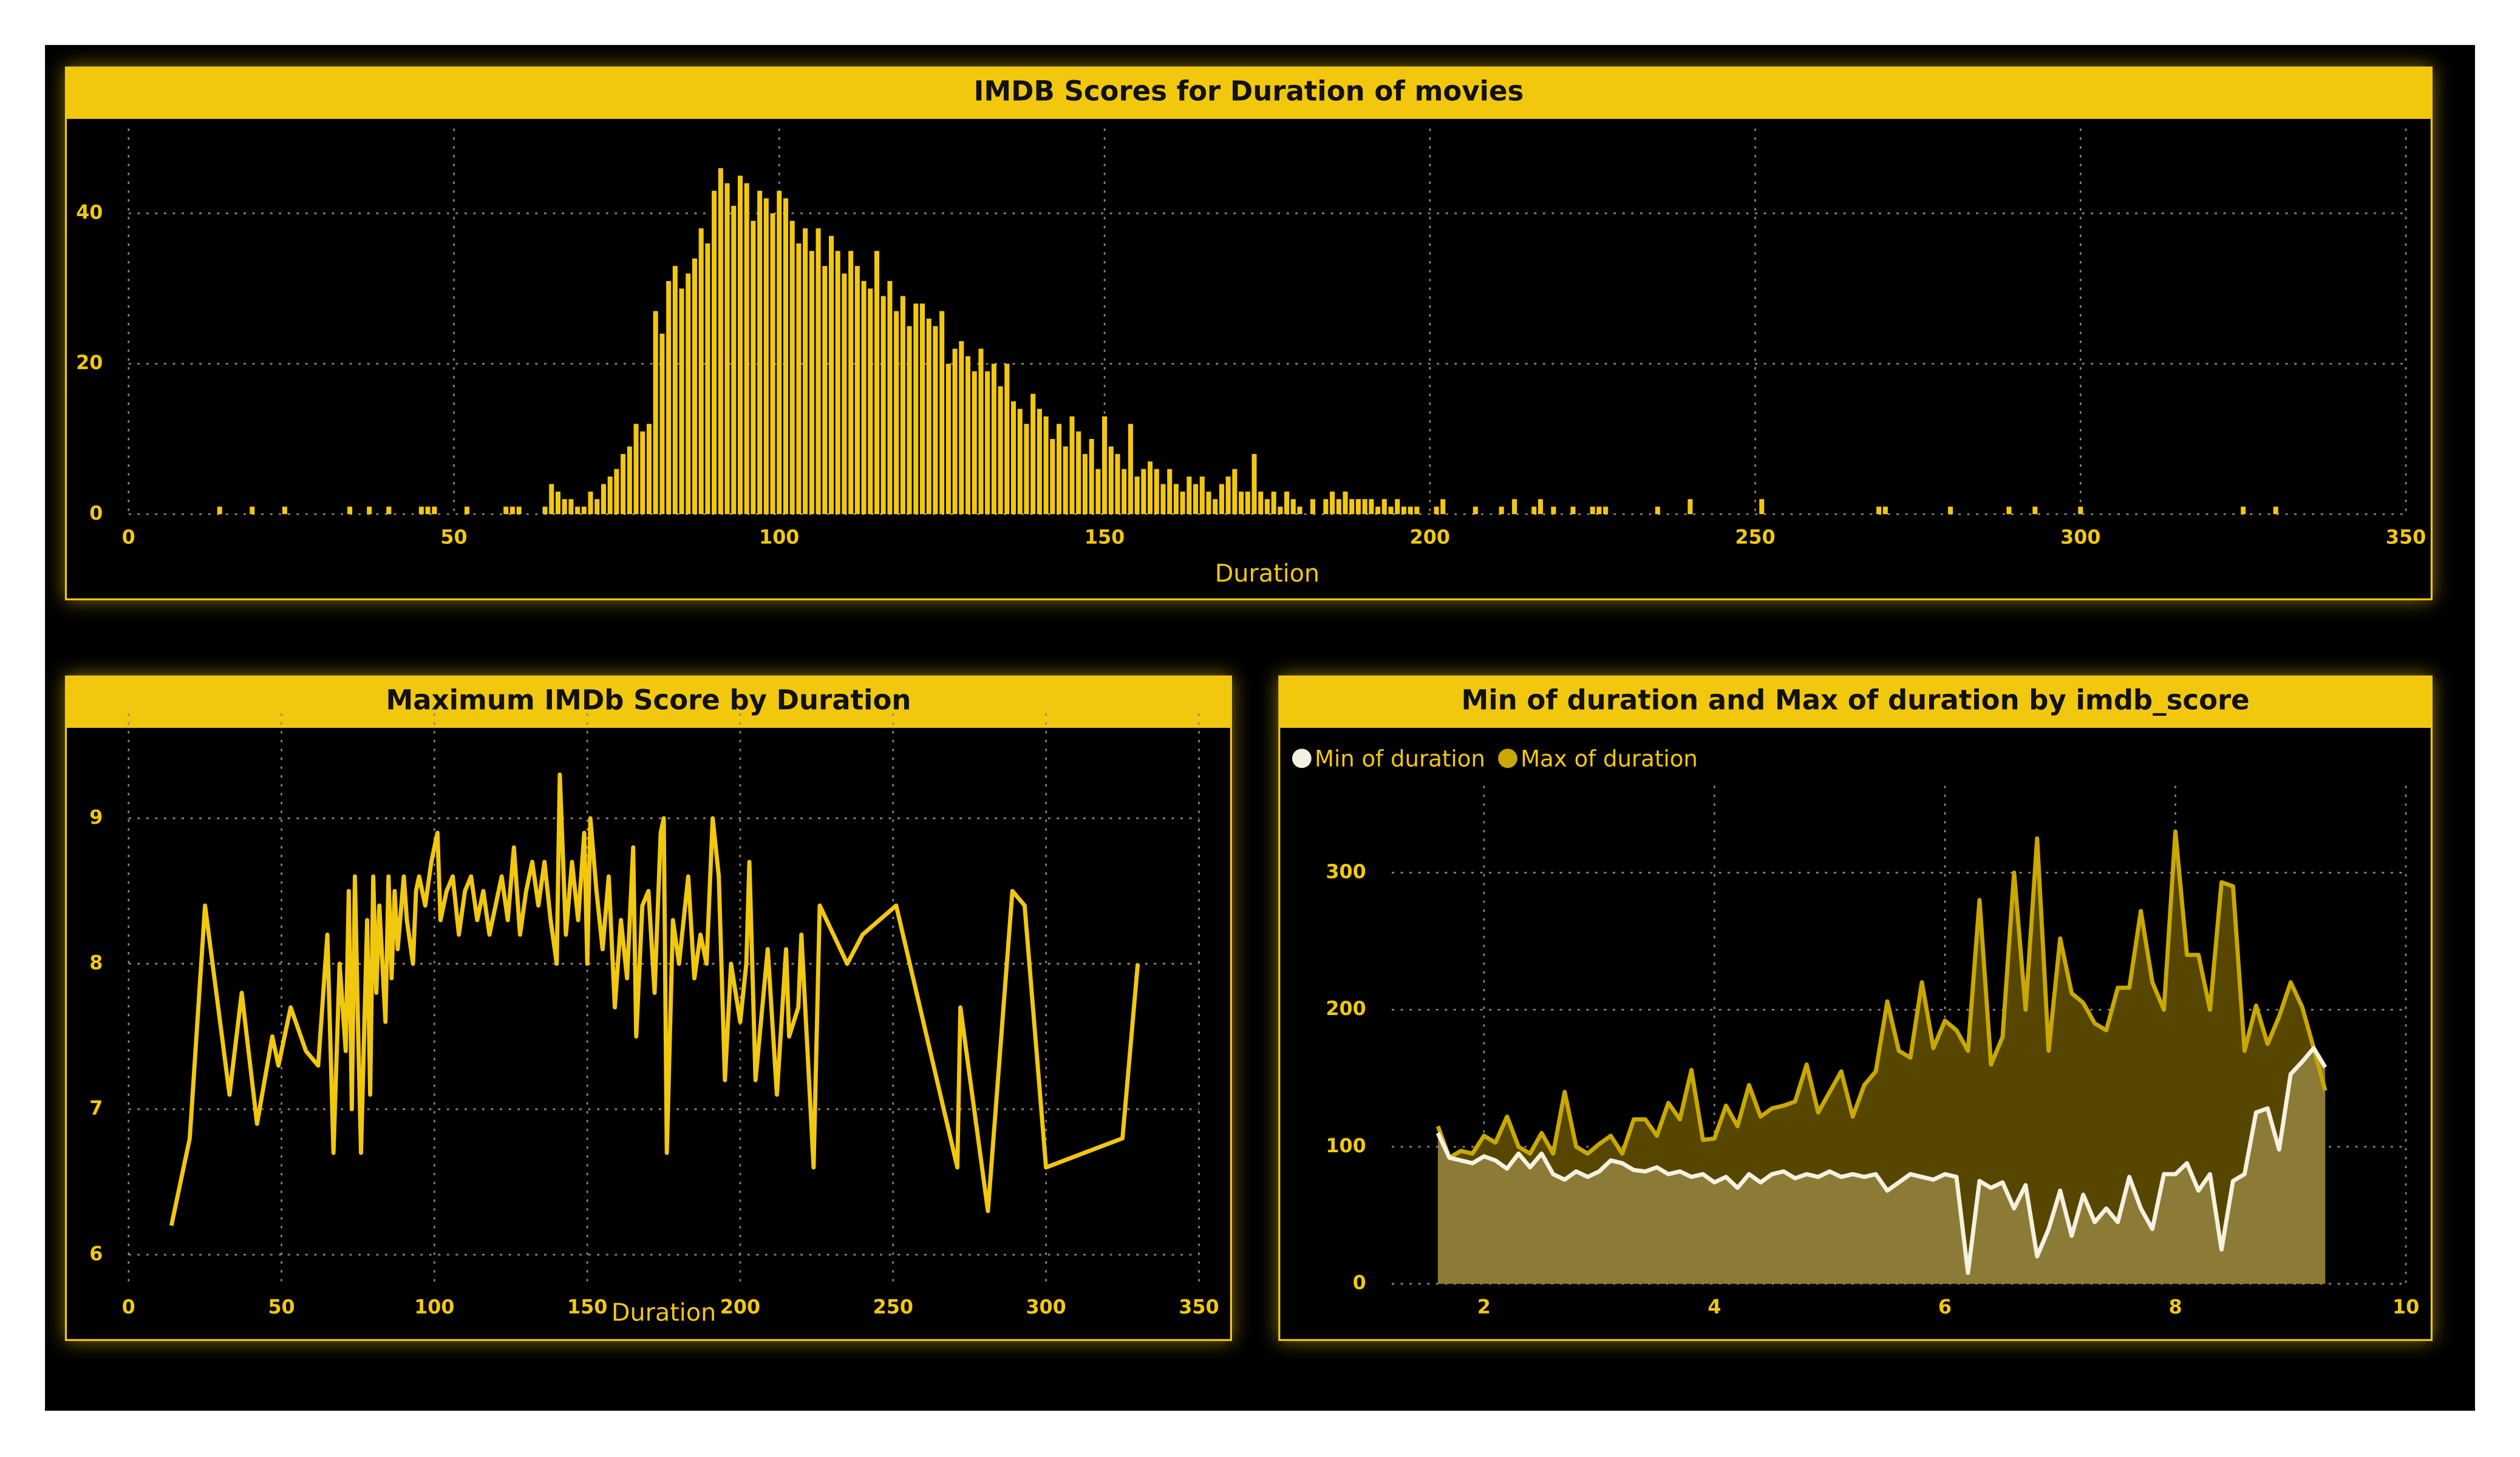 Image resolution: width=2520 pixels, height=1457 pixels. I want to click on y-tick-label: 7, so click(96, 1108).